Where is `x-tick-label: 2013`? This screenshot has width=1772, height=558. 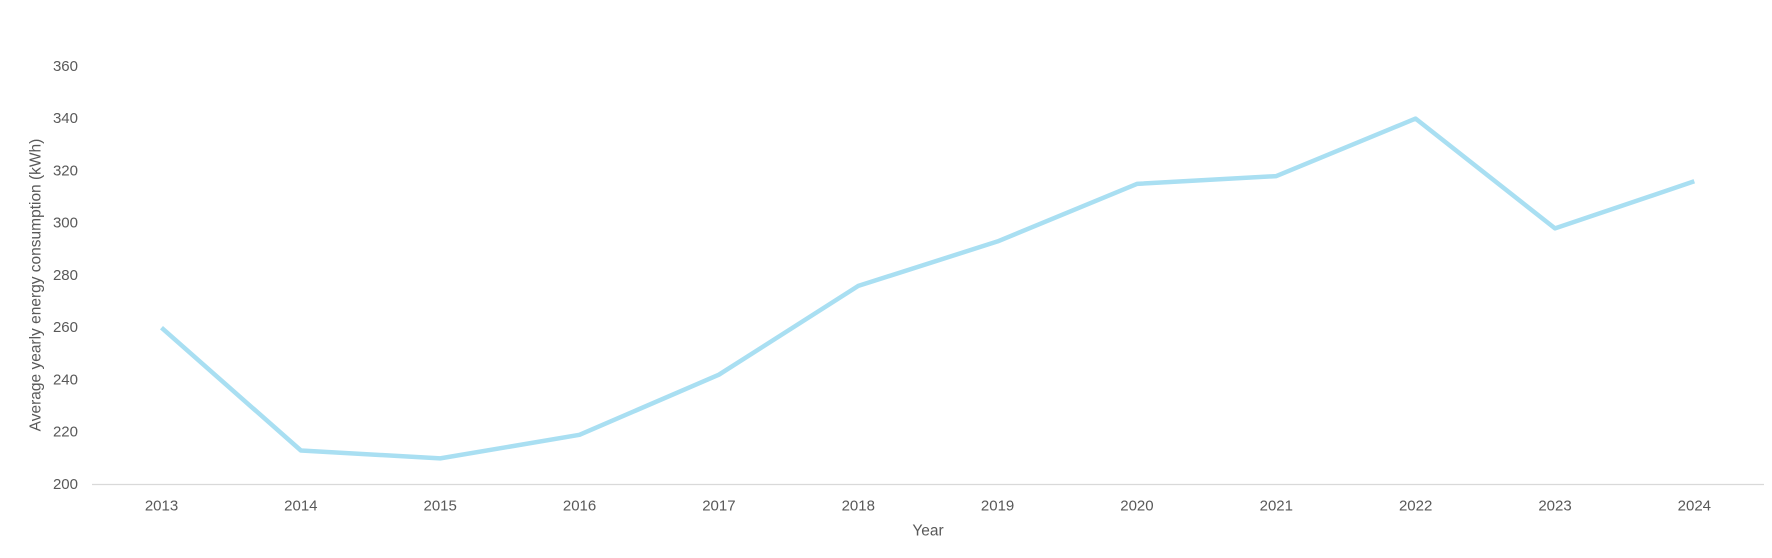
x-tick-label: 2013 is located at coordinates (161, 506).